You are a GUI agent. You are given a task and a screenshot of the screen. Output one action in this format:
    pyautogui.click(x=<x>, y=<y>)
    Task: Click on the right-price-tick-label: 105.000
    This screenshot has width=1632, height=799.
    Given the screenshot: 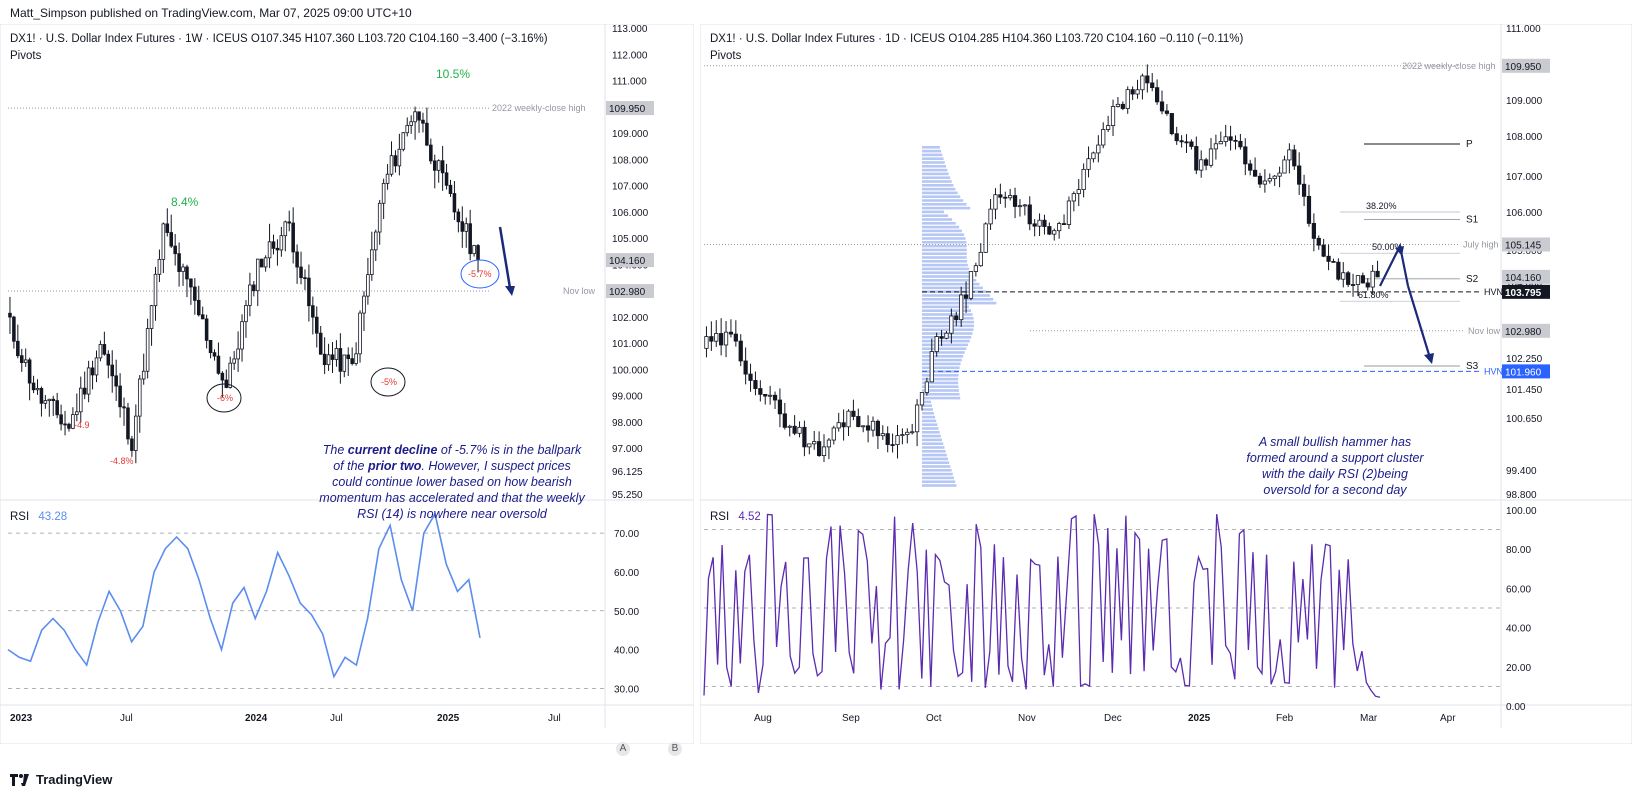 What is the action you would take?
    pyautogui.click(x=1524, y=251)
    